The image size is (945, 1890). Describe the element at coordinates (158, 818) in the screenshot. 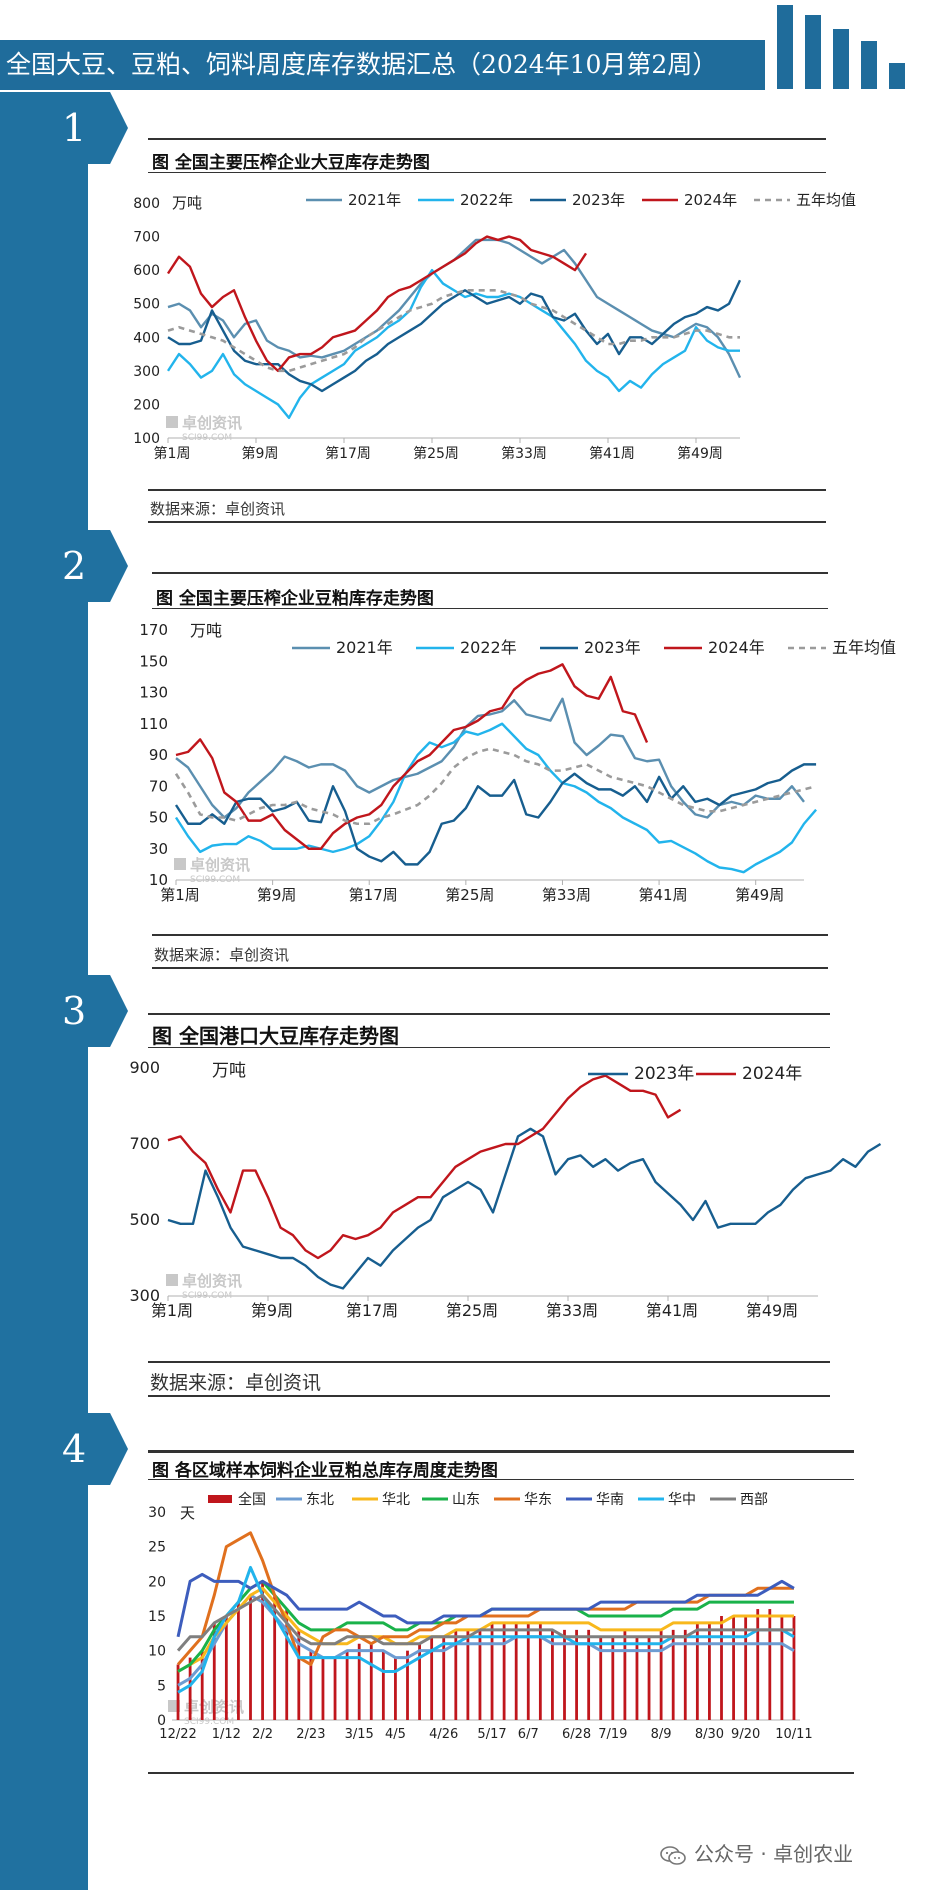

I see `y-tick-label: 50` at that location.